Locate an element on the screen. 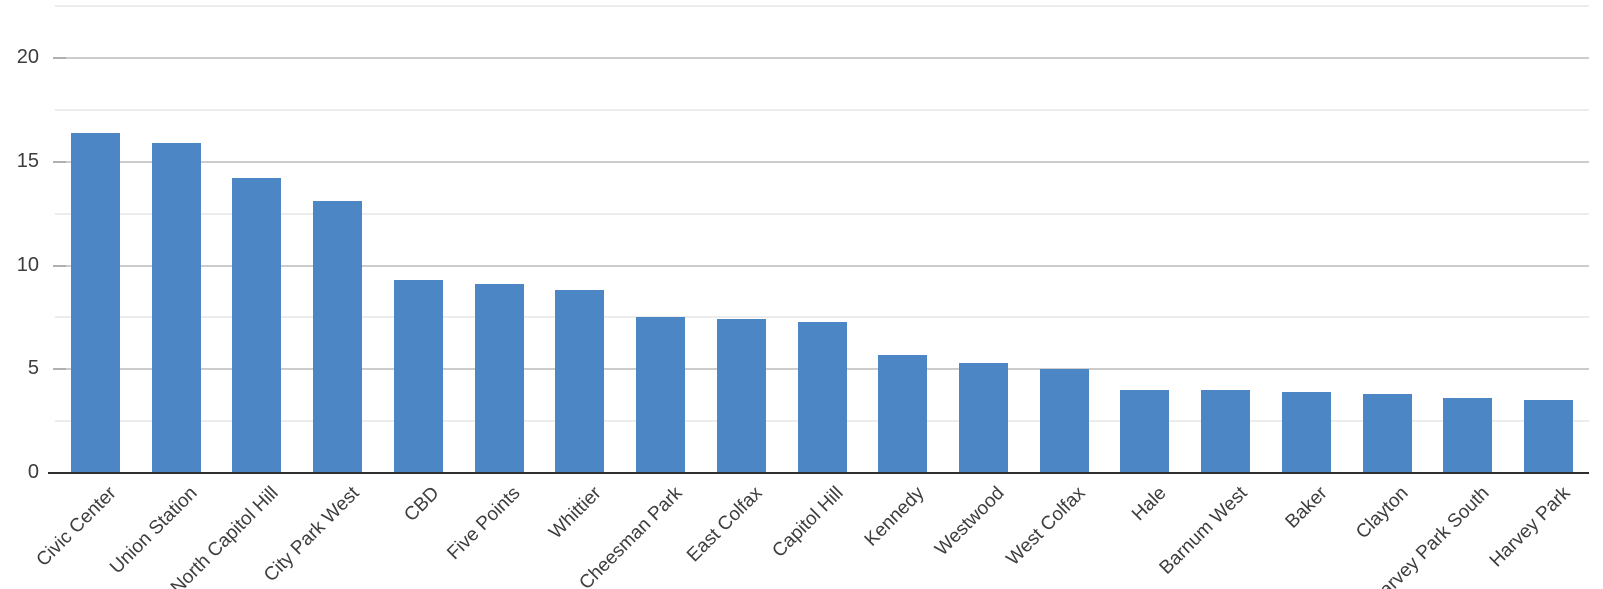 This screenshot has height=589, width=1603. y-axis-label: 0 is located at coordinates (33, 472).